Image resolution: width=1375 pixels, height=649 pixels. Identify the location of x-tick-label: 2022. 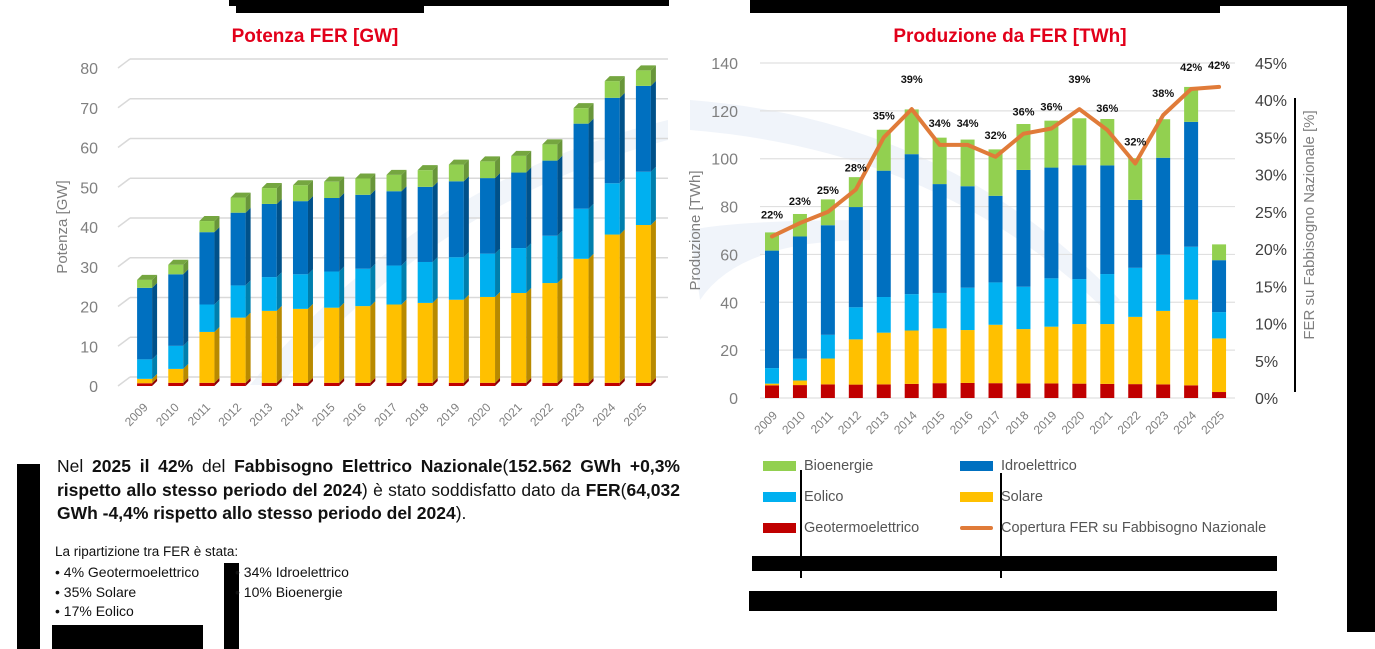
(1129, 422).